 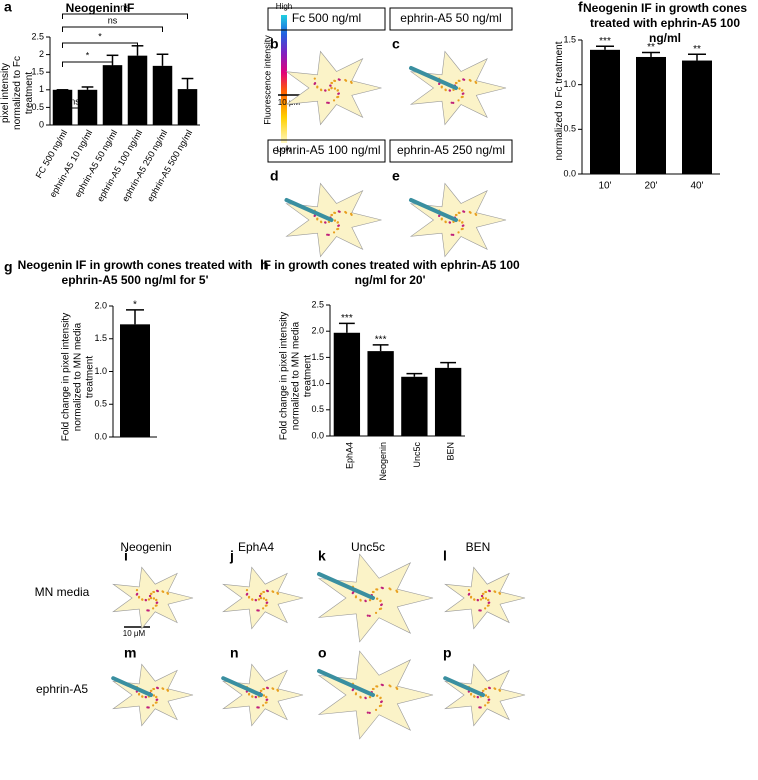 What do you see at coordinates (126, 556) in the screenshot?
I see `panel-letter: i` at bounding box center [126, 556].